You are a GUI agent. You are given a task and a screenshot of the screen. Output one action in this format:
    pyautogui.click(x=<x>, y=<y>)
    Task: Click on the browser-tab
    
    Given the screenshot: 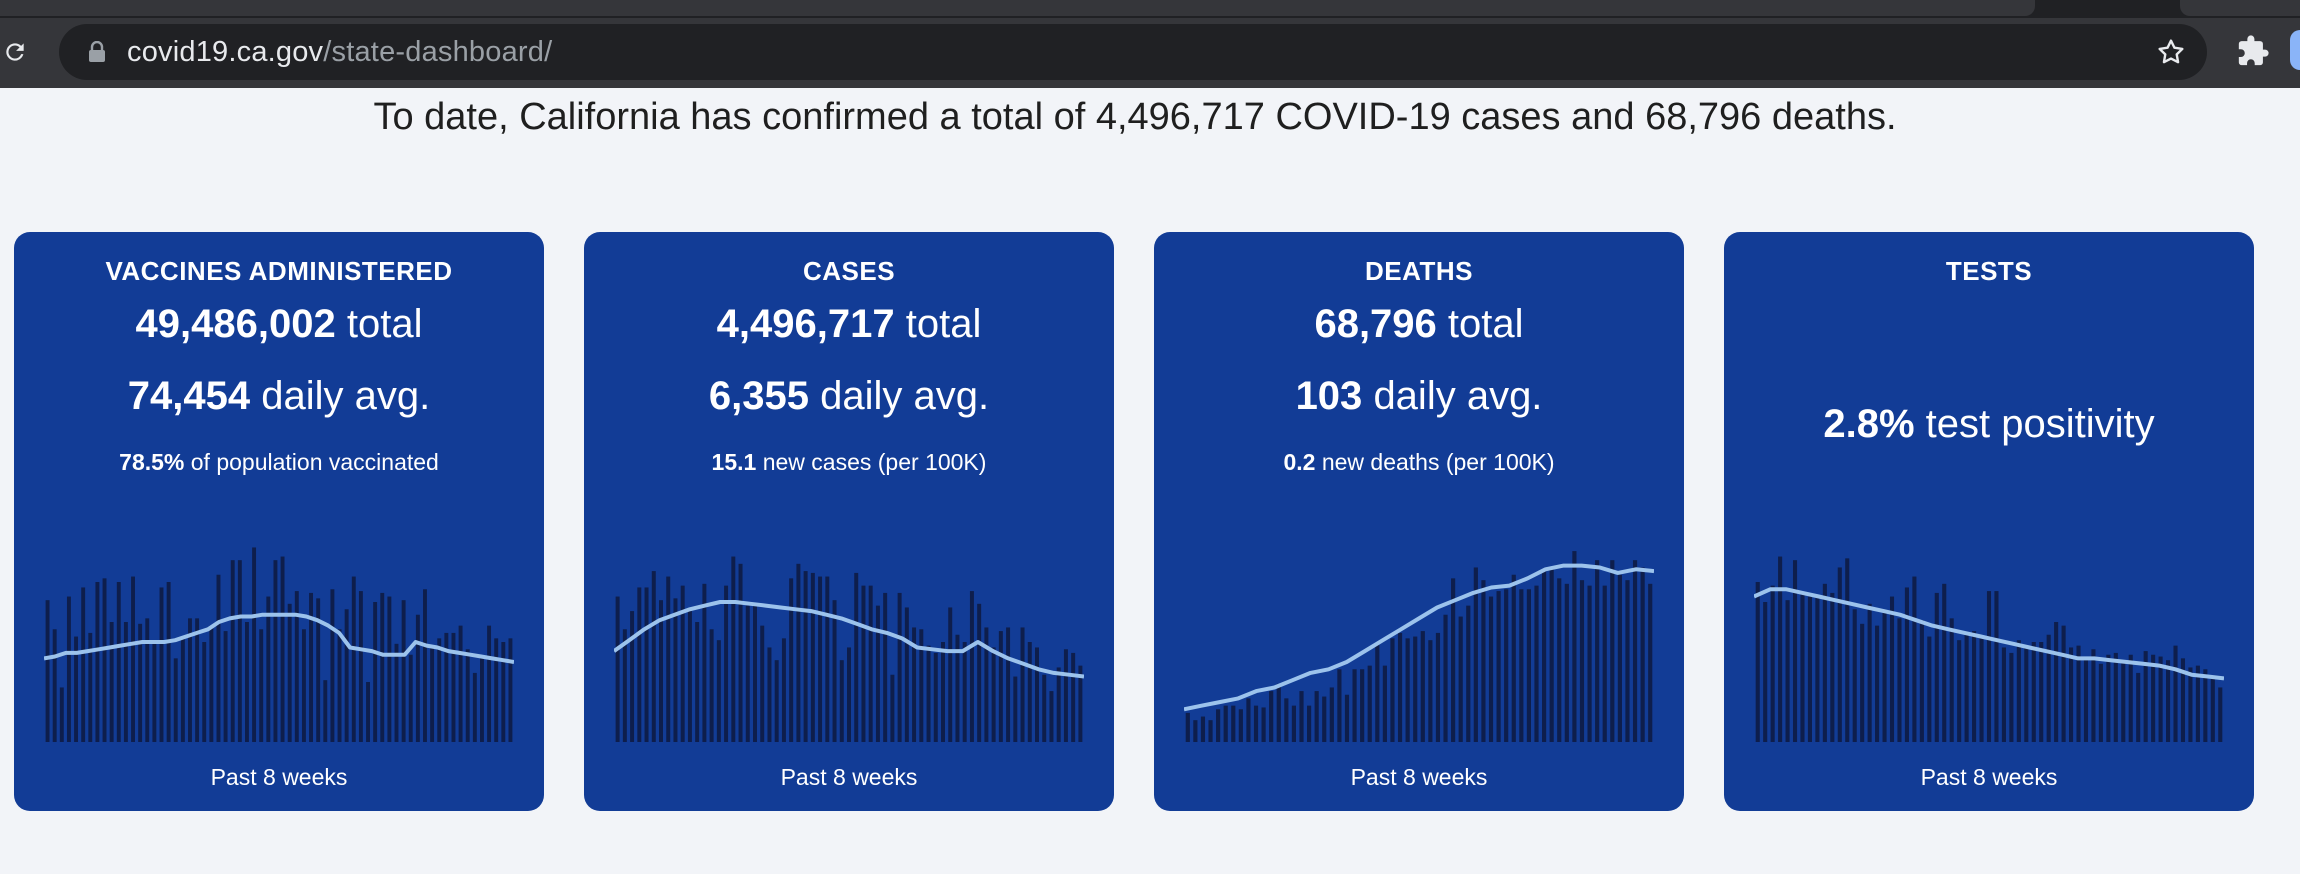 What is the action you would take?
    pyautogui.click(x=2240, y=8)
    